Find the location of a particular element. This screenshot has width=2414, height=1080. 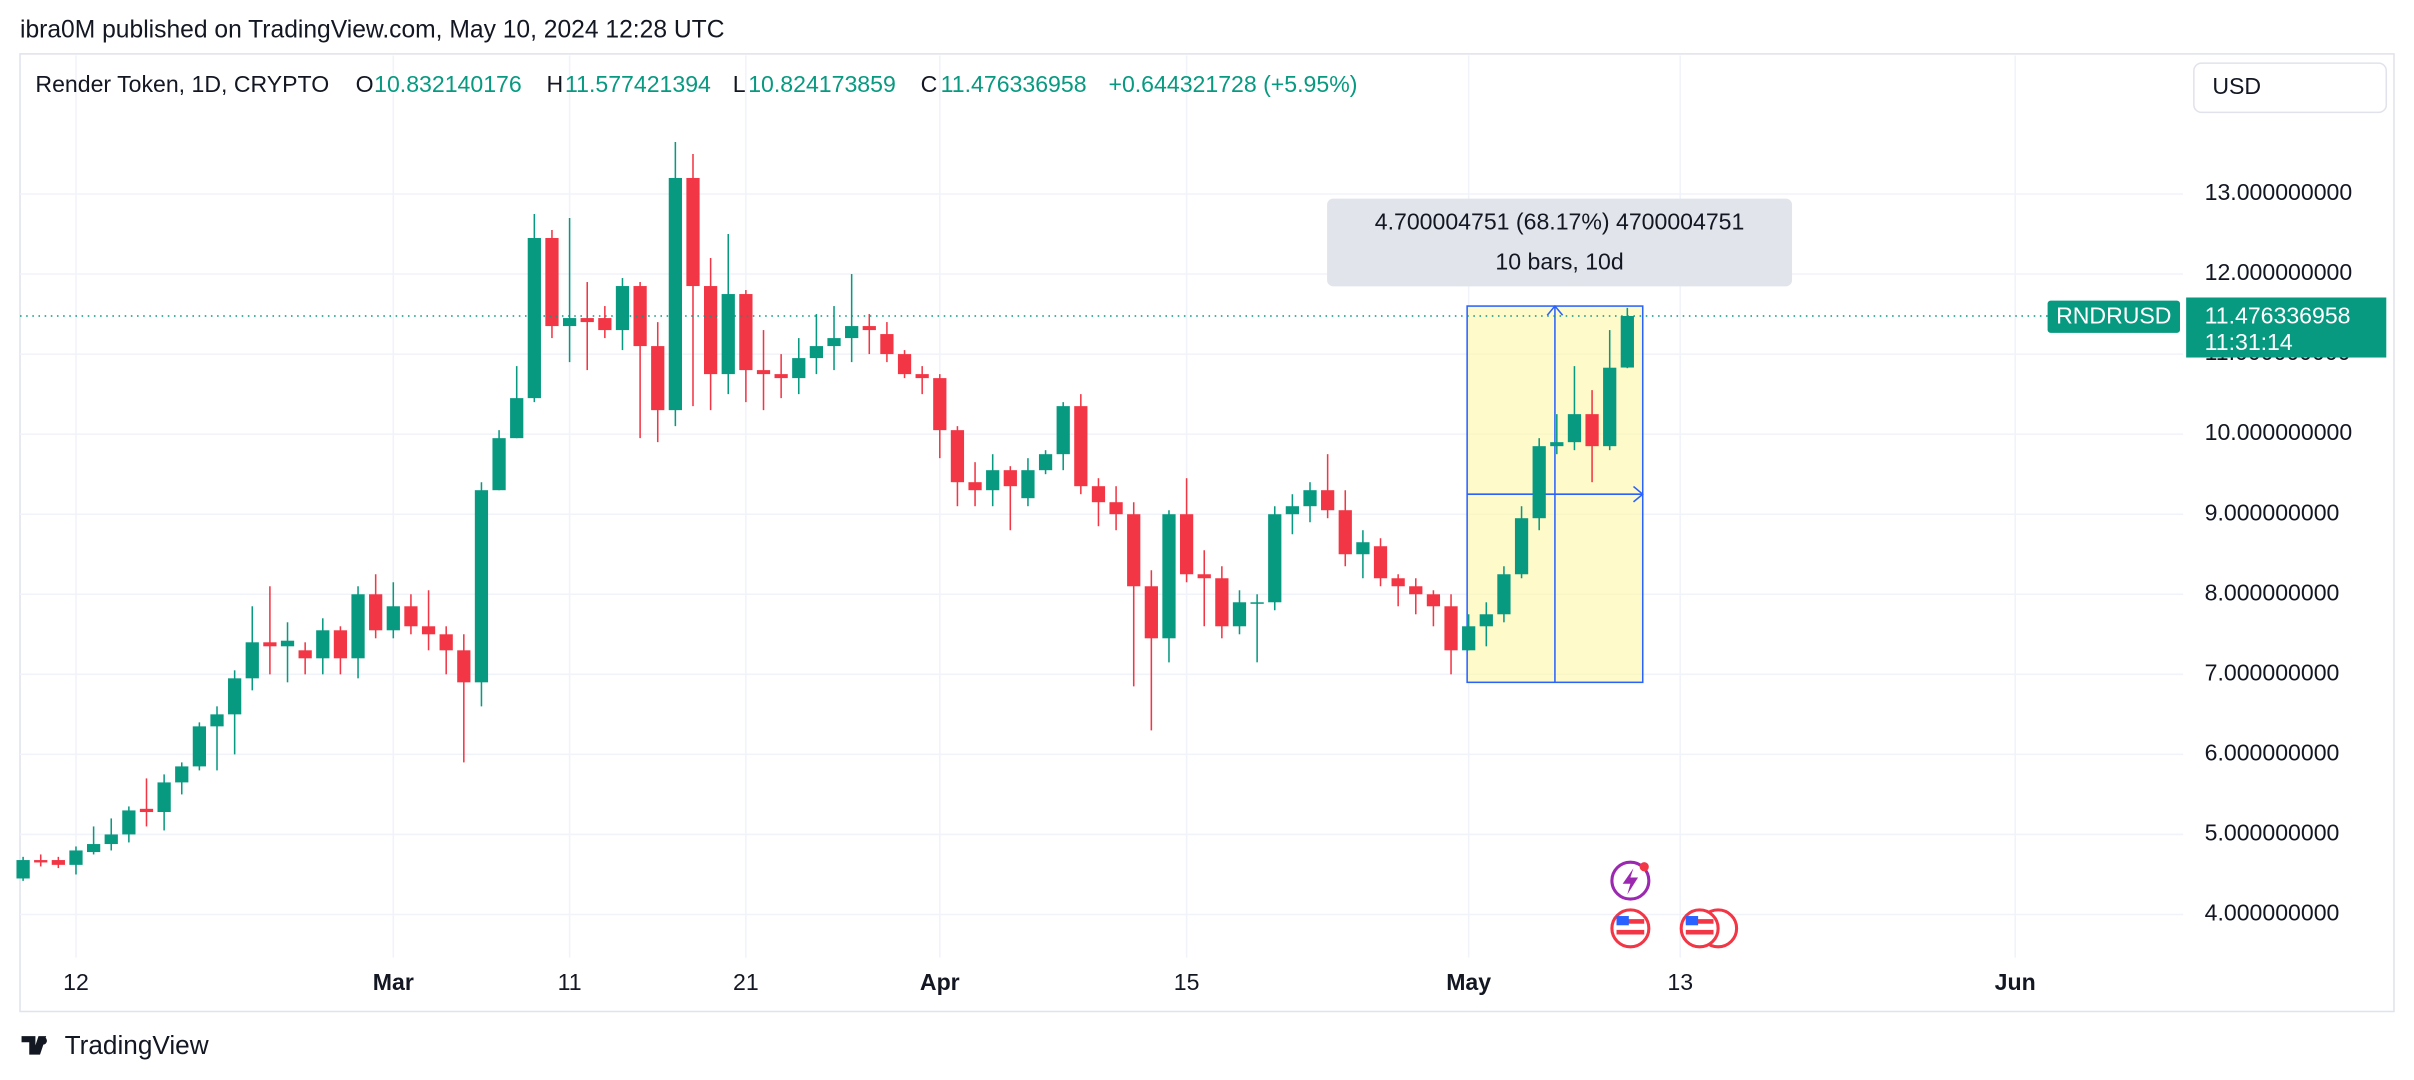

y-tick-label: 13.000000000 is located at coordinates (2279, 192).